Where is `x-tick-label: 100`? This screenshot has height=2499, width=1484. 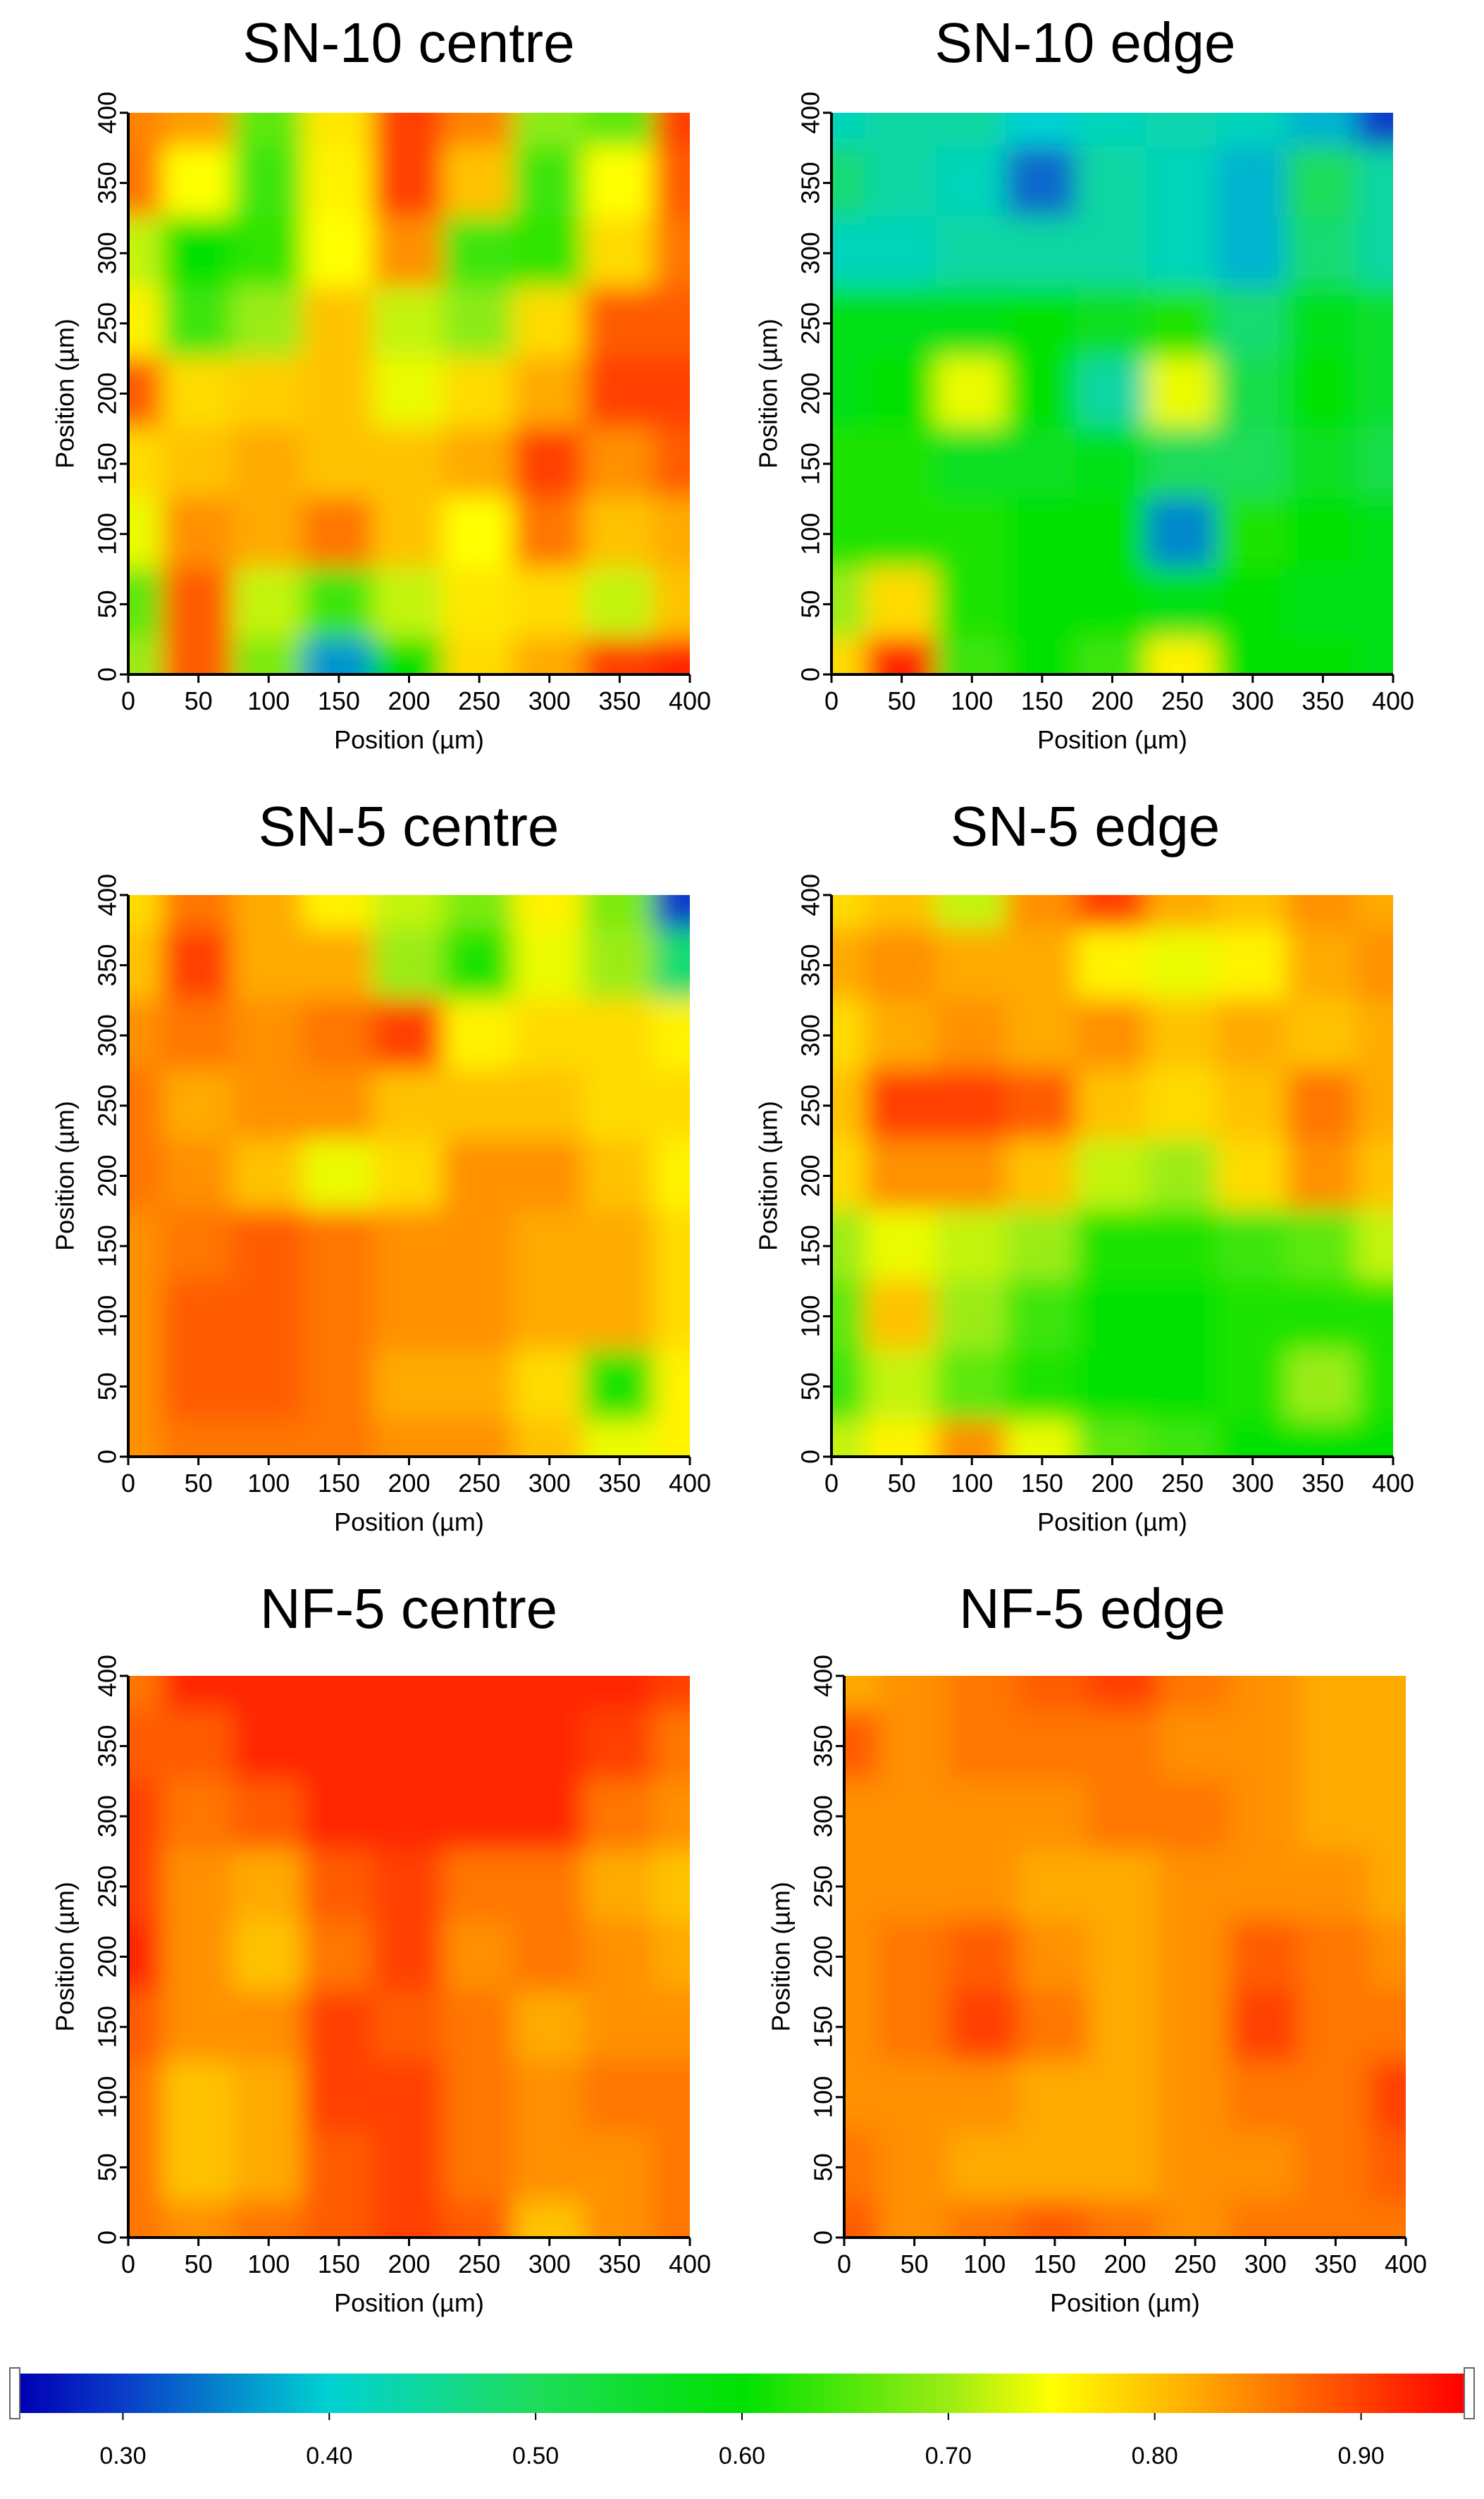 x-tick-label: 100 is located at coordinates (972, 700).